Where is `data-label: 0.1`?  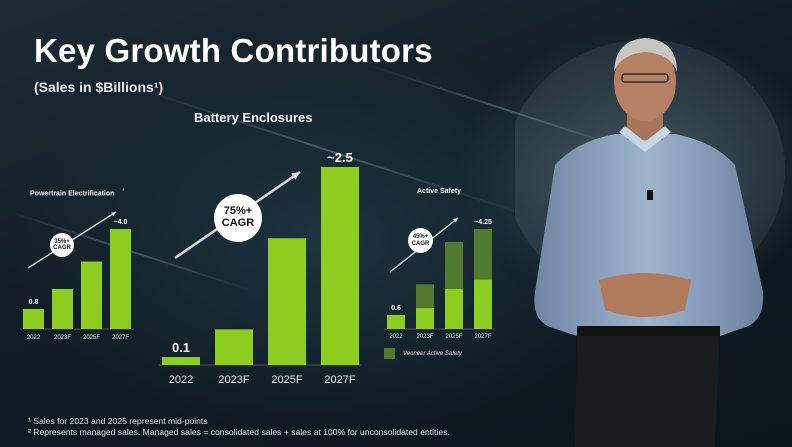 data-label: 0.1 is located at coordinates (181, 347).